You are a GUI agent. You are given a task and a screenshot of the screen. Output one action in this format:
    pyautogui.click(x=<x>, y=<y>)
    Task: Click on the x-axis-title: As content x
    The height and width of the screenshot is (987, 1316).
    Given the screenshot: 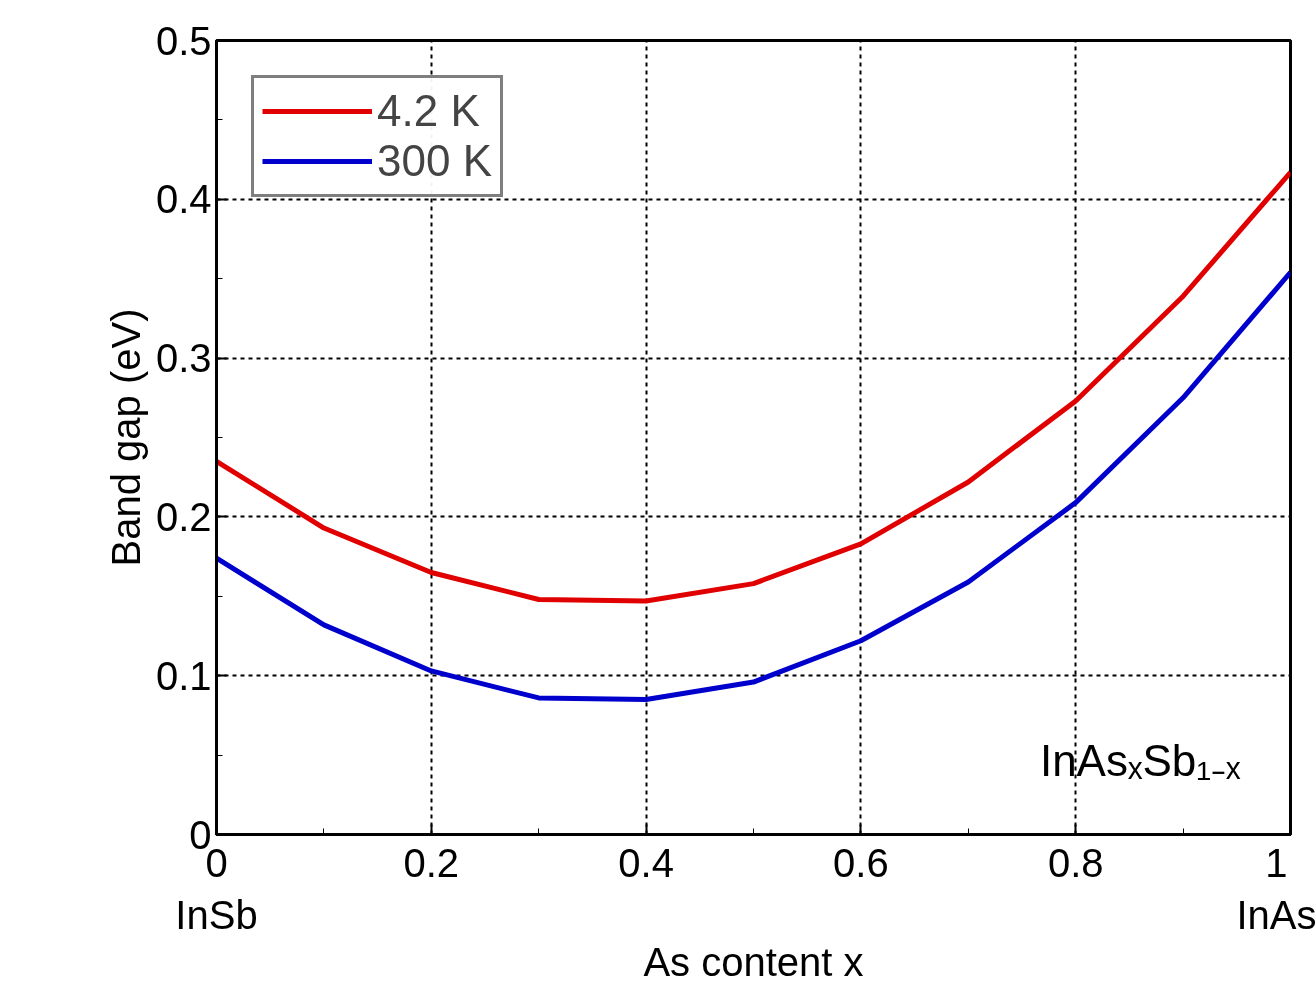 What is the action you would take?
    pyautogui.click(x=753, y=962)
    